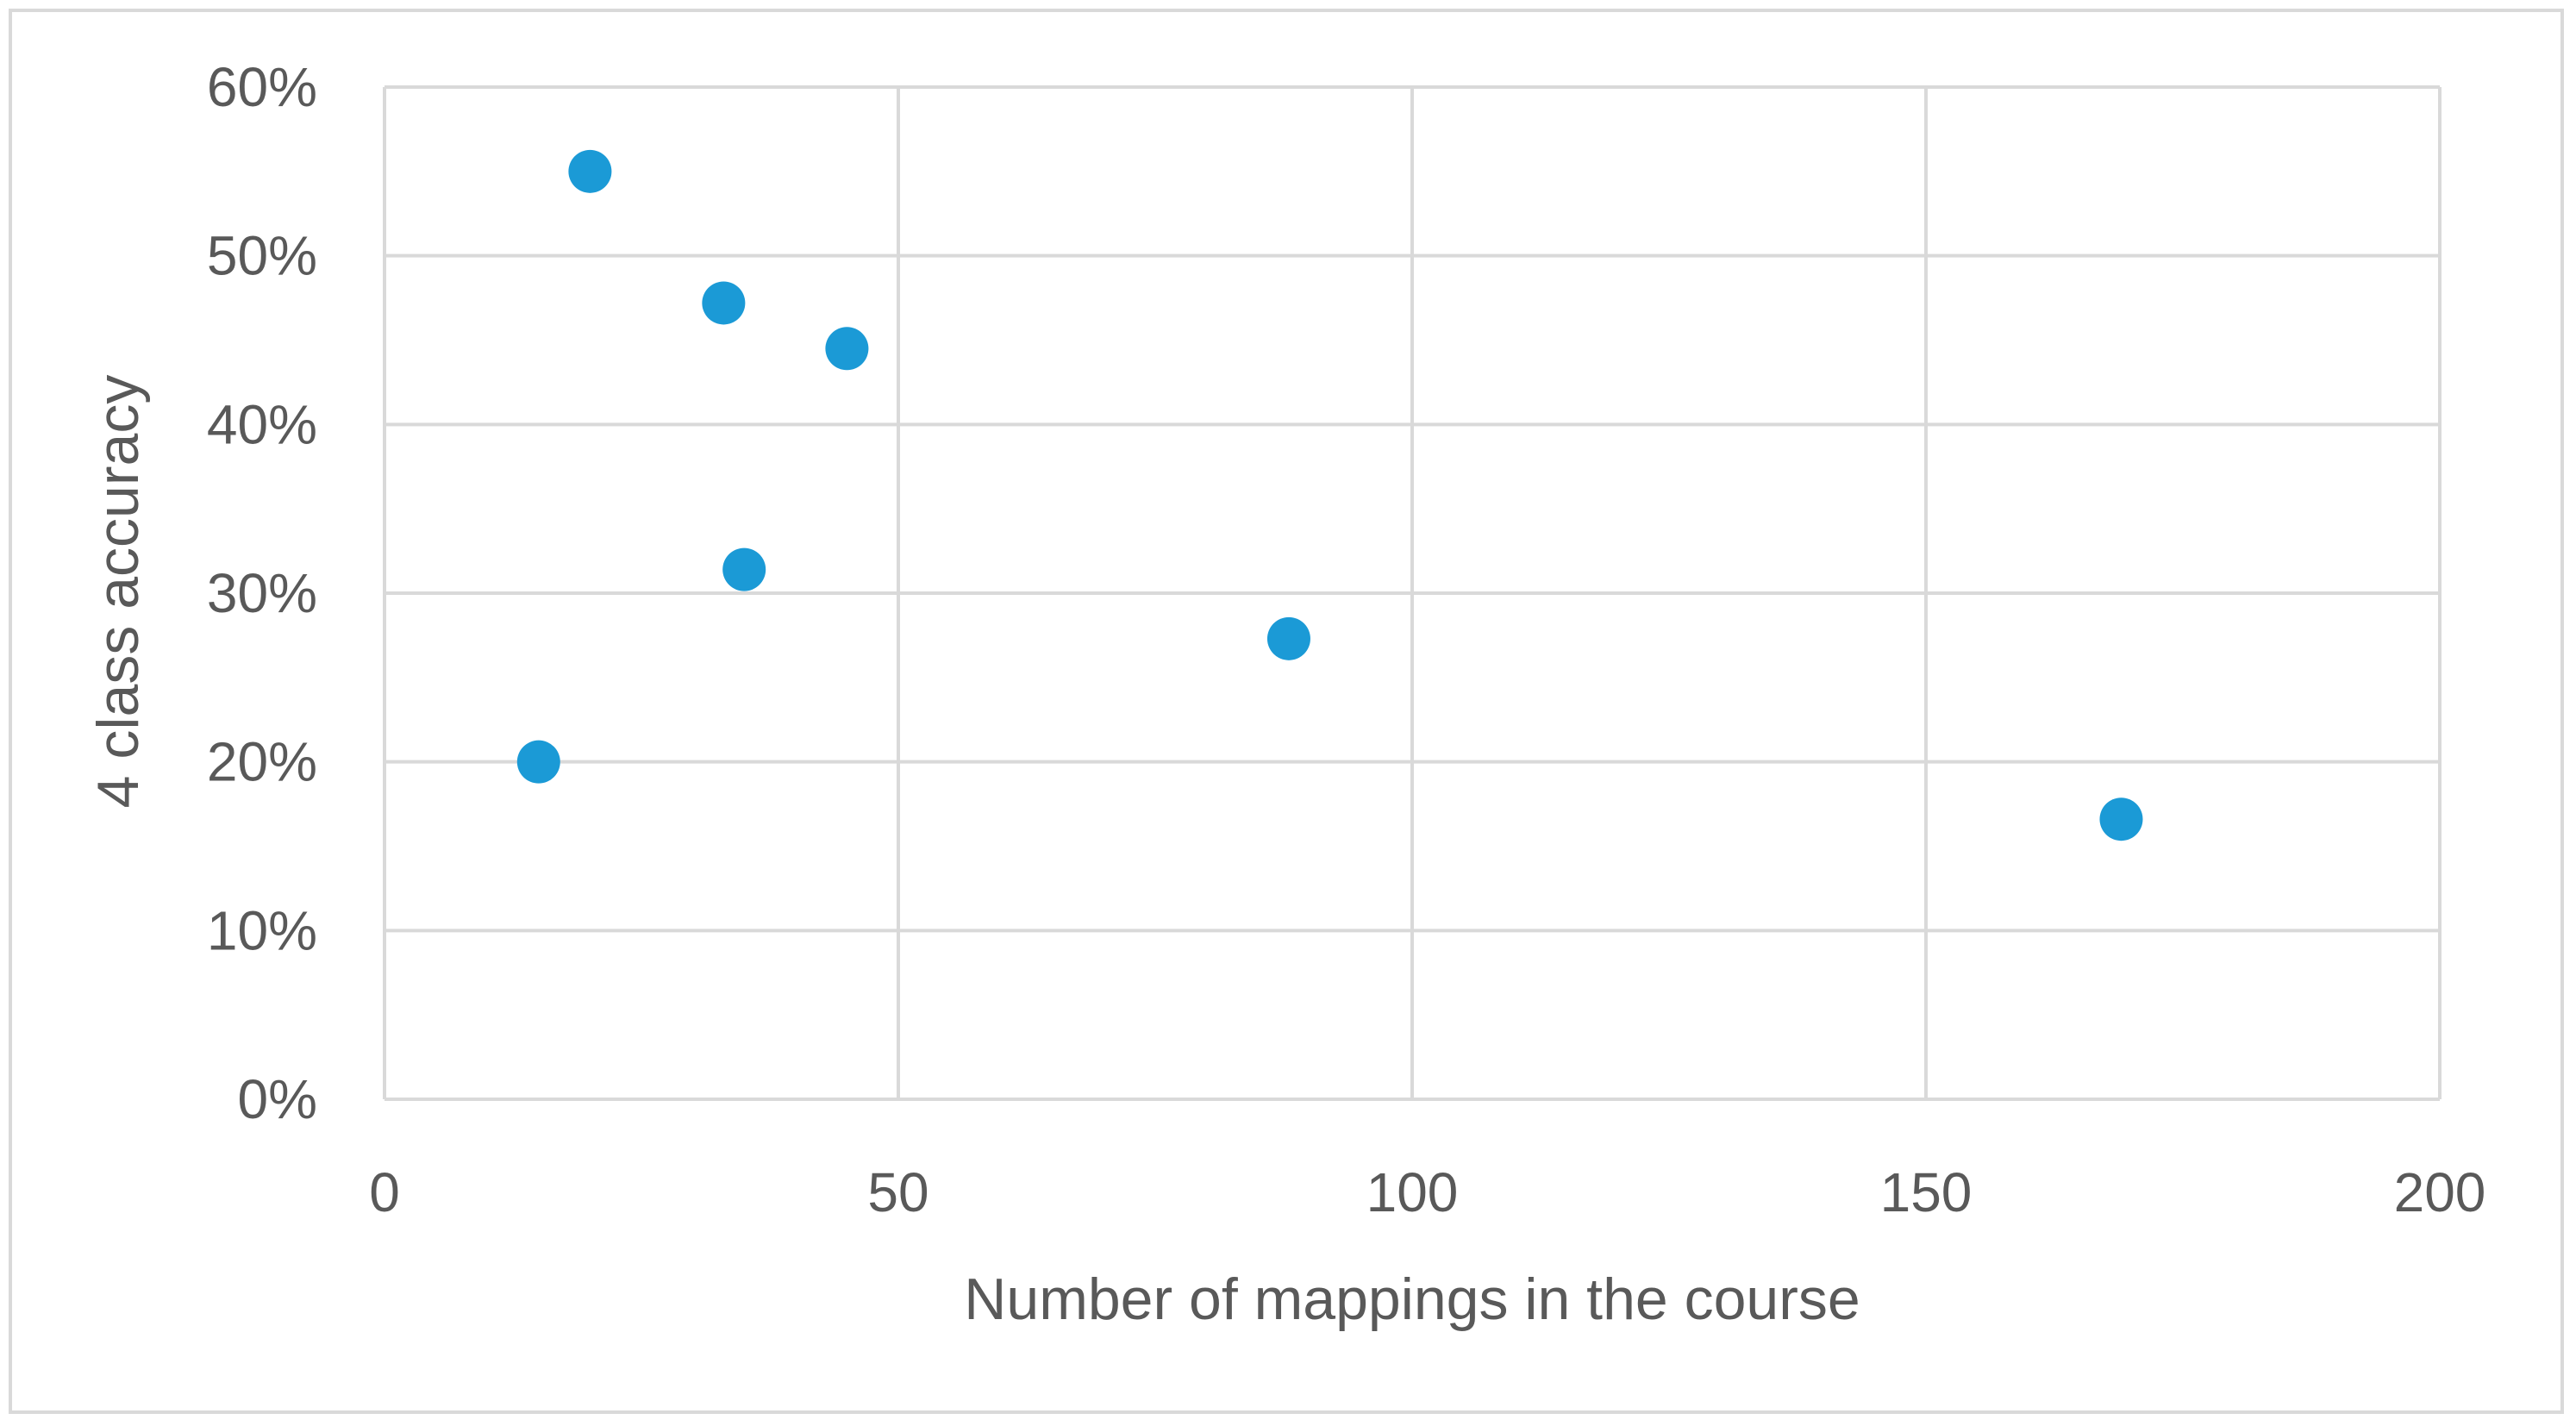 This screenshot has width=2576, height=1426. I want to click on y-axis-title: 4 class accuracy, so click(118, 592).